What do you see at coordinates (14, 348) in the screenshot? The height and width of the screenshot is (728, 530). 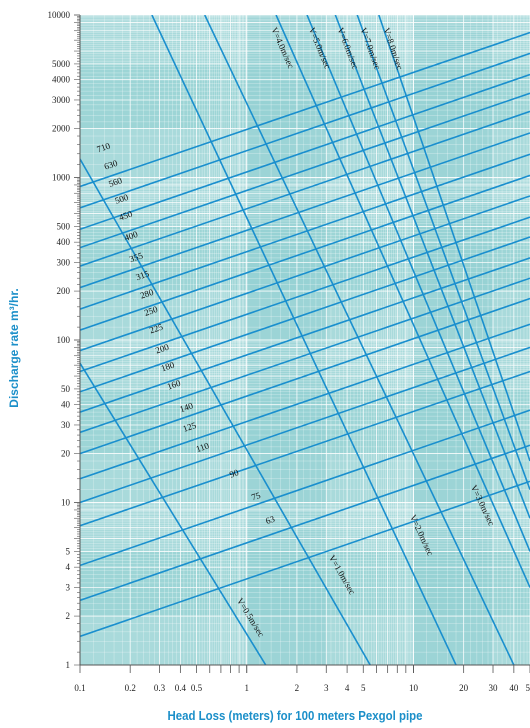 I see `y-axis-title: Discharge rate m³/hr.` at bounding box center [14, 348].